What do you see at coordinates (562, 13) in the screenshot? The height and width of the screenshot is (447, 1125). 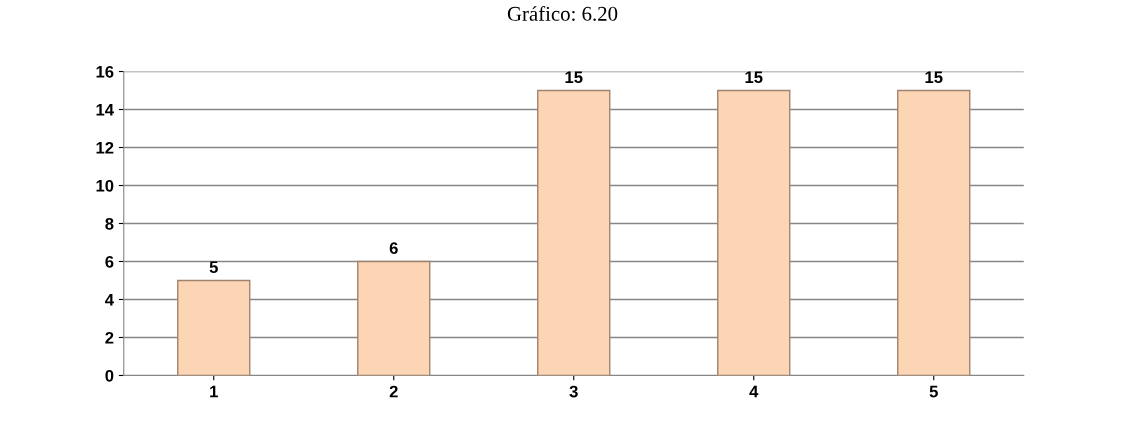 I see `chart-title: Gráfico: 6.20` at bounding box center [562, 13].